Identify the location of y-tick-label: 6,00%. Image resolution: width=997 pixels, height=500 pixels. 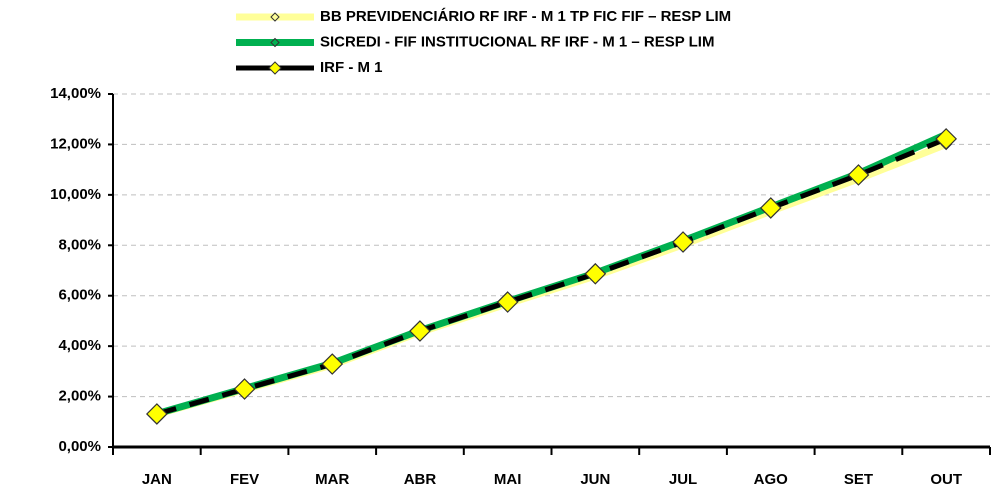
(79, 295).